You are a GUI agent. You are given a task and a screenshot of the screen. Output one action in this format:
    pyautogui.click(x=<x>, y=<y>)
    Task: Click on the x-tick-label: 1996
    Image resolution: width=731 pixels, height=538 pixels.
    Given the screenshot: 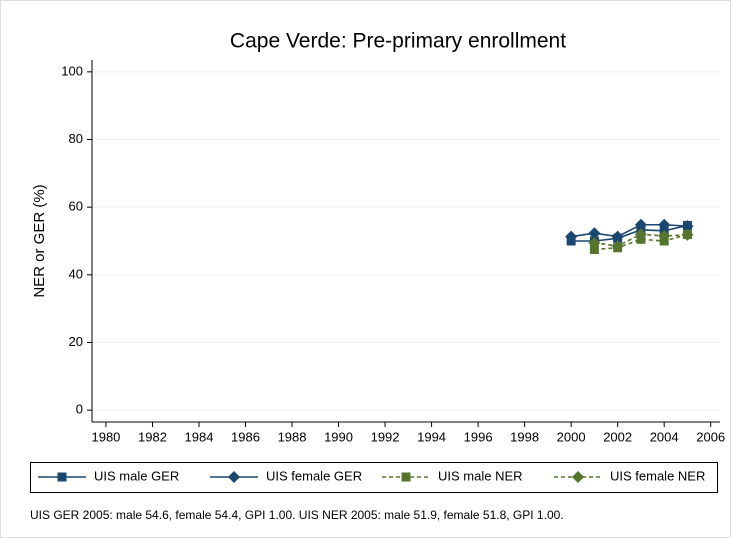 What is the action you would take?
    pyautogui.click(x=478, y=436)
    